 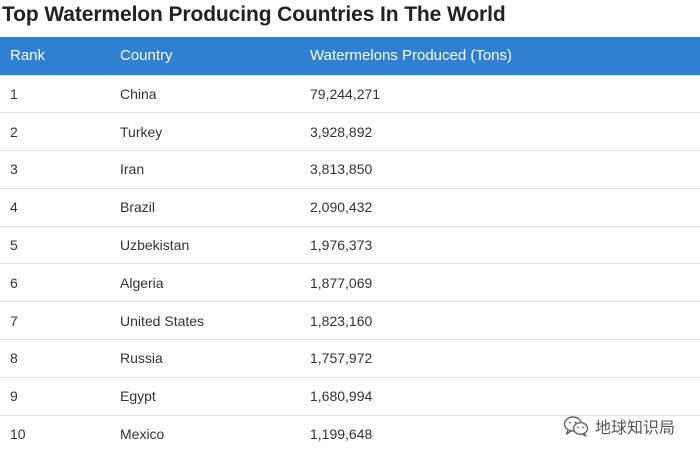 What do you see at coordinates (341, 320) in the screenshot?
I see `cell-production: 1,823,160` at bounding box center [341, 320].